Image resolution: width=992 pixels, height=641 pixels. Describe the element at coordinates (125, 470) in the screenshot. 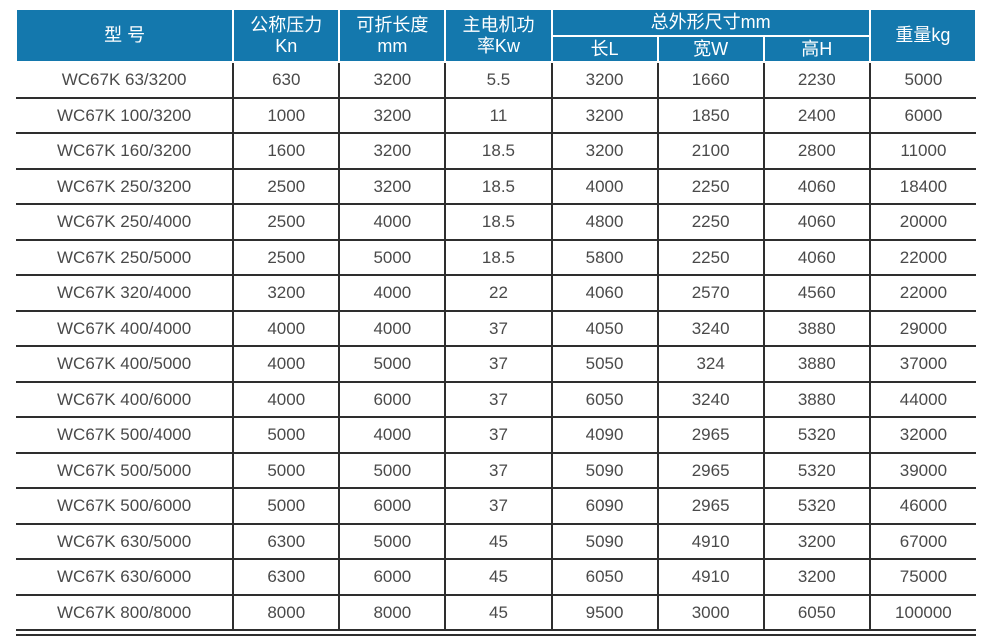

I see `model-cell: WC67K 500/5000` at that location.